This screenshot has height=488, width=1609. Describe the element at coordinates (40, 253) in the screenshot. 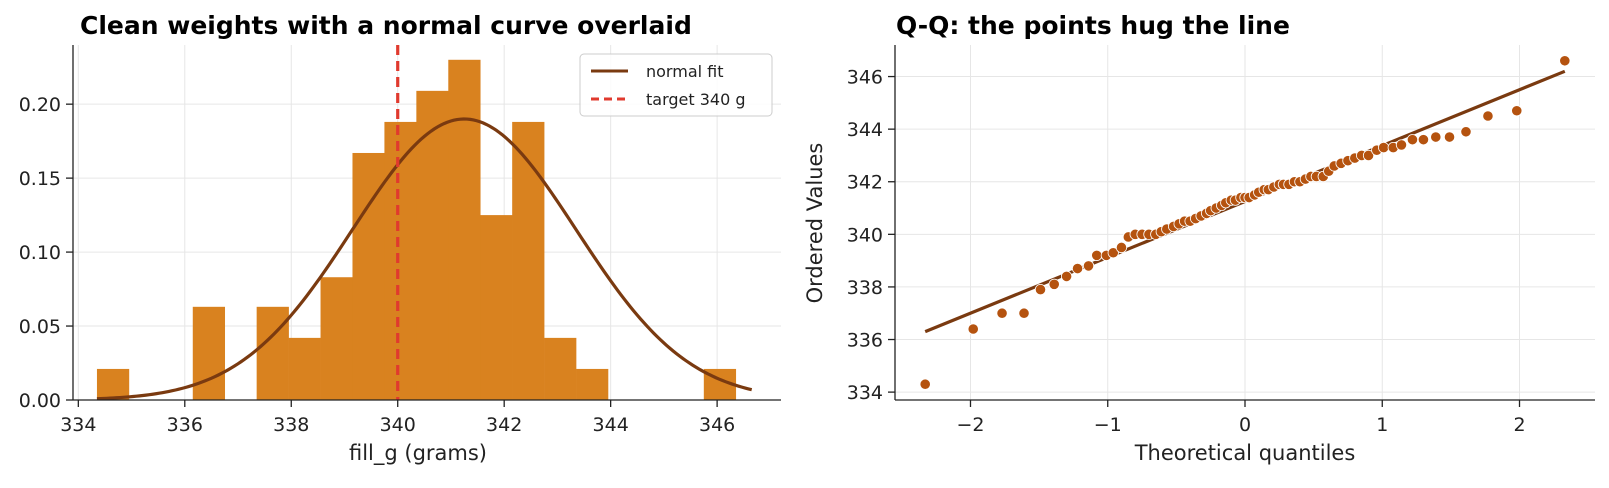

I see `histogram-y-tick-label: 0.10` at that location.